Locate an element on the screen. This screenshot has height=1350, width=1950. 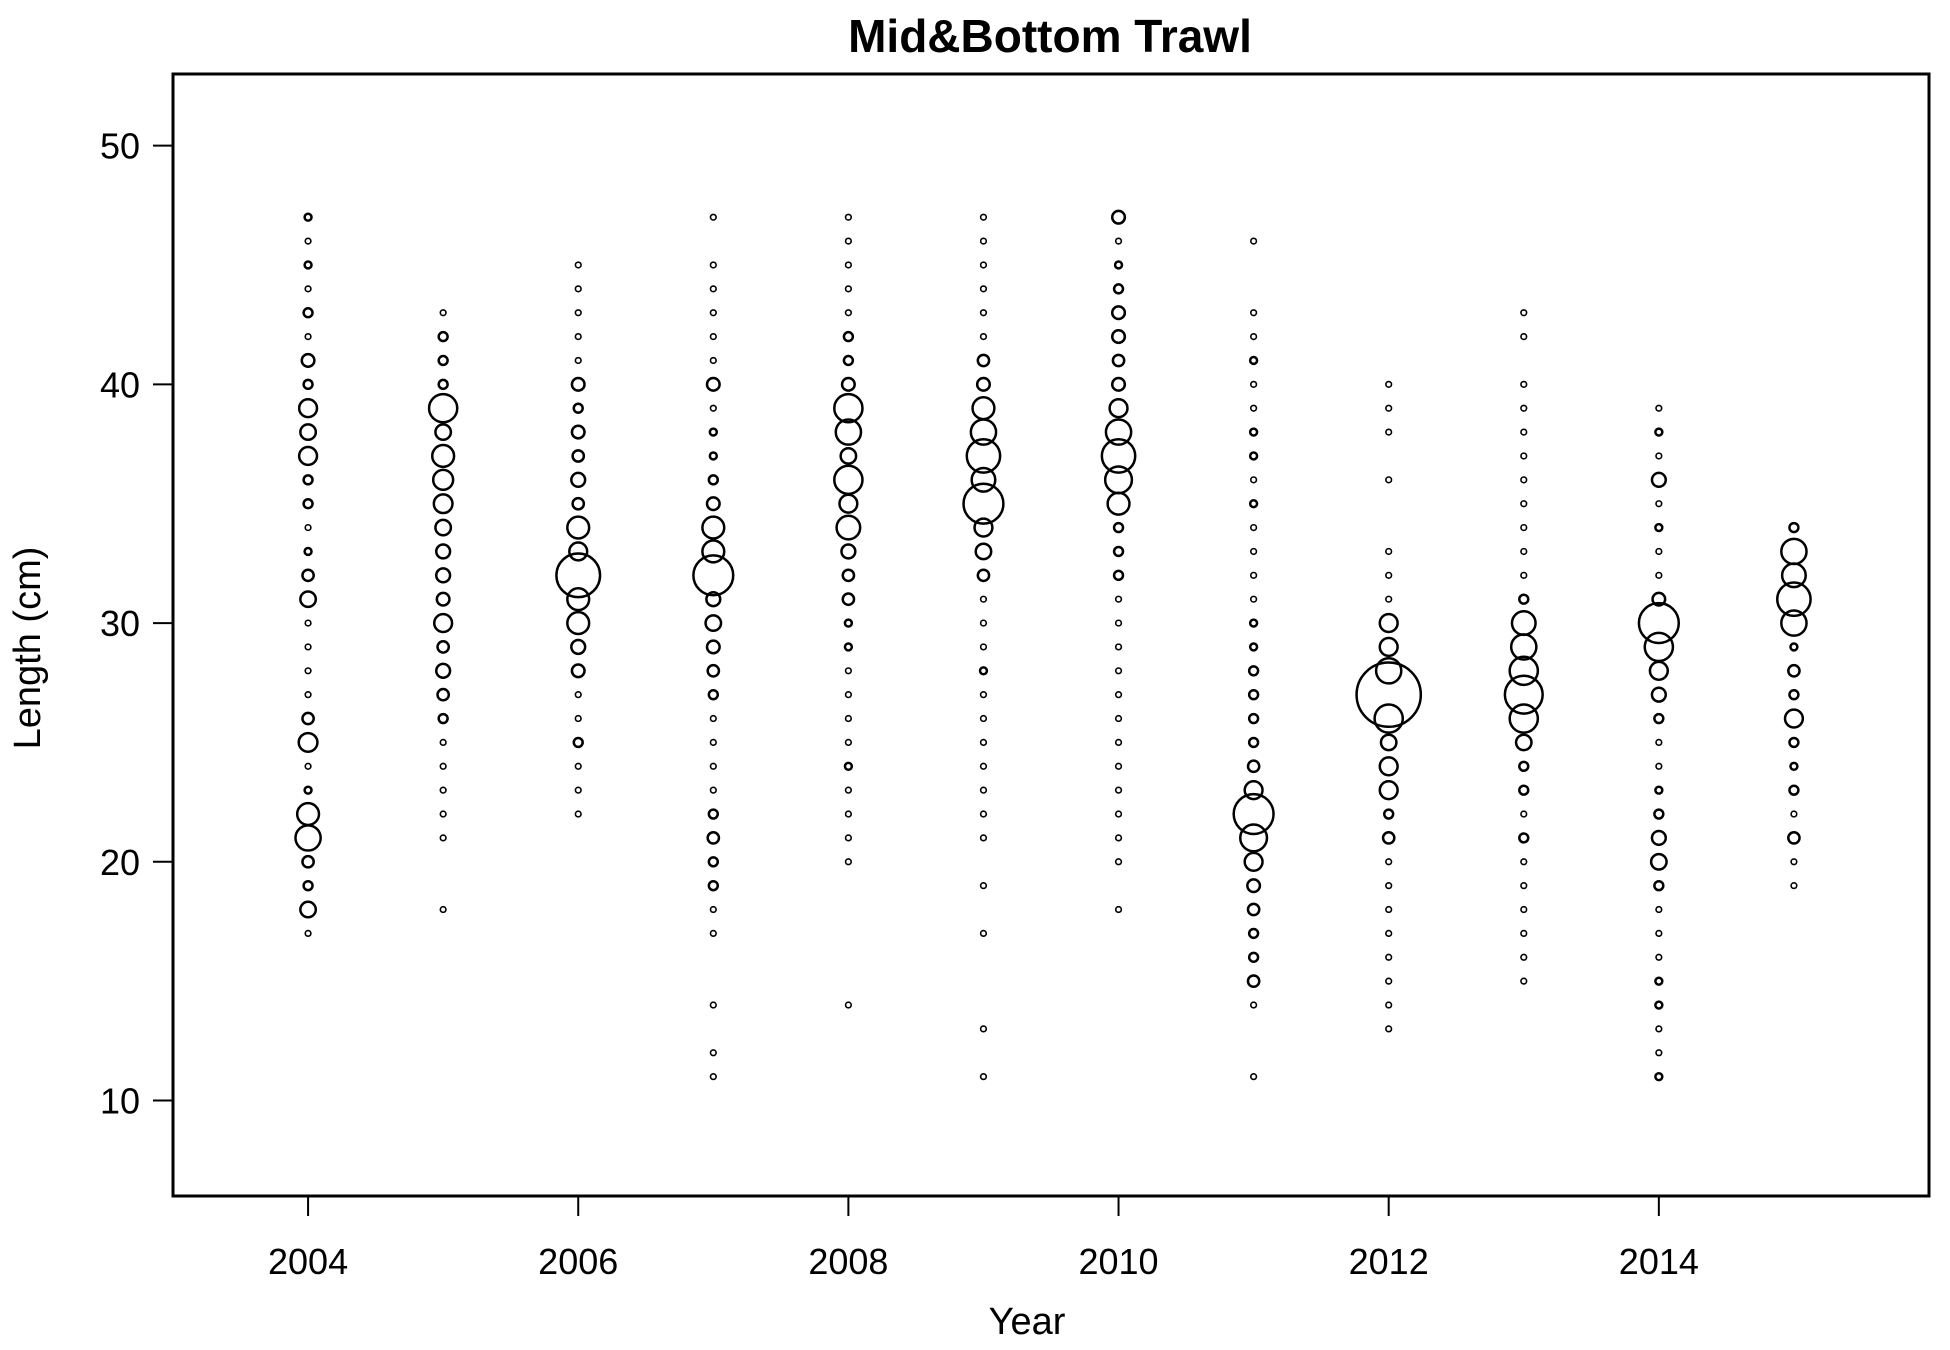
y-tick-label: 20 is located at coordinates (120, 862).